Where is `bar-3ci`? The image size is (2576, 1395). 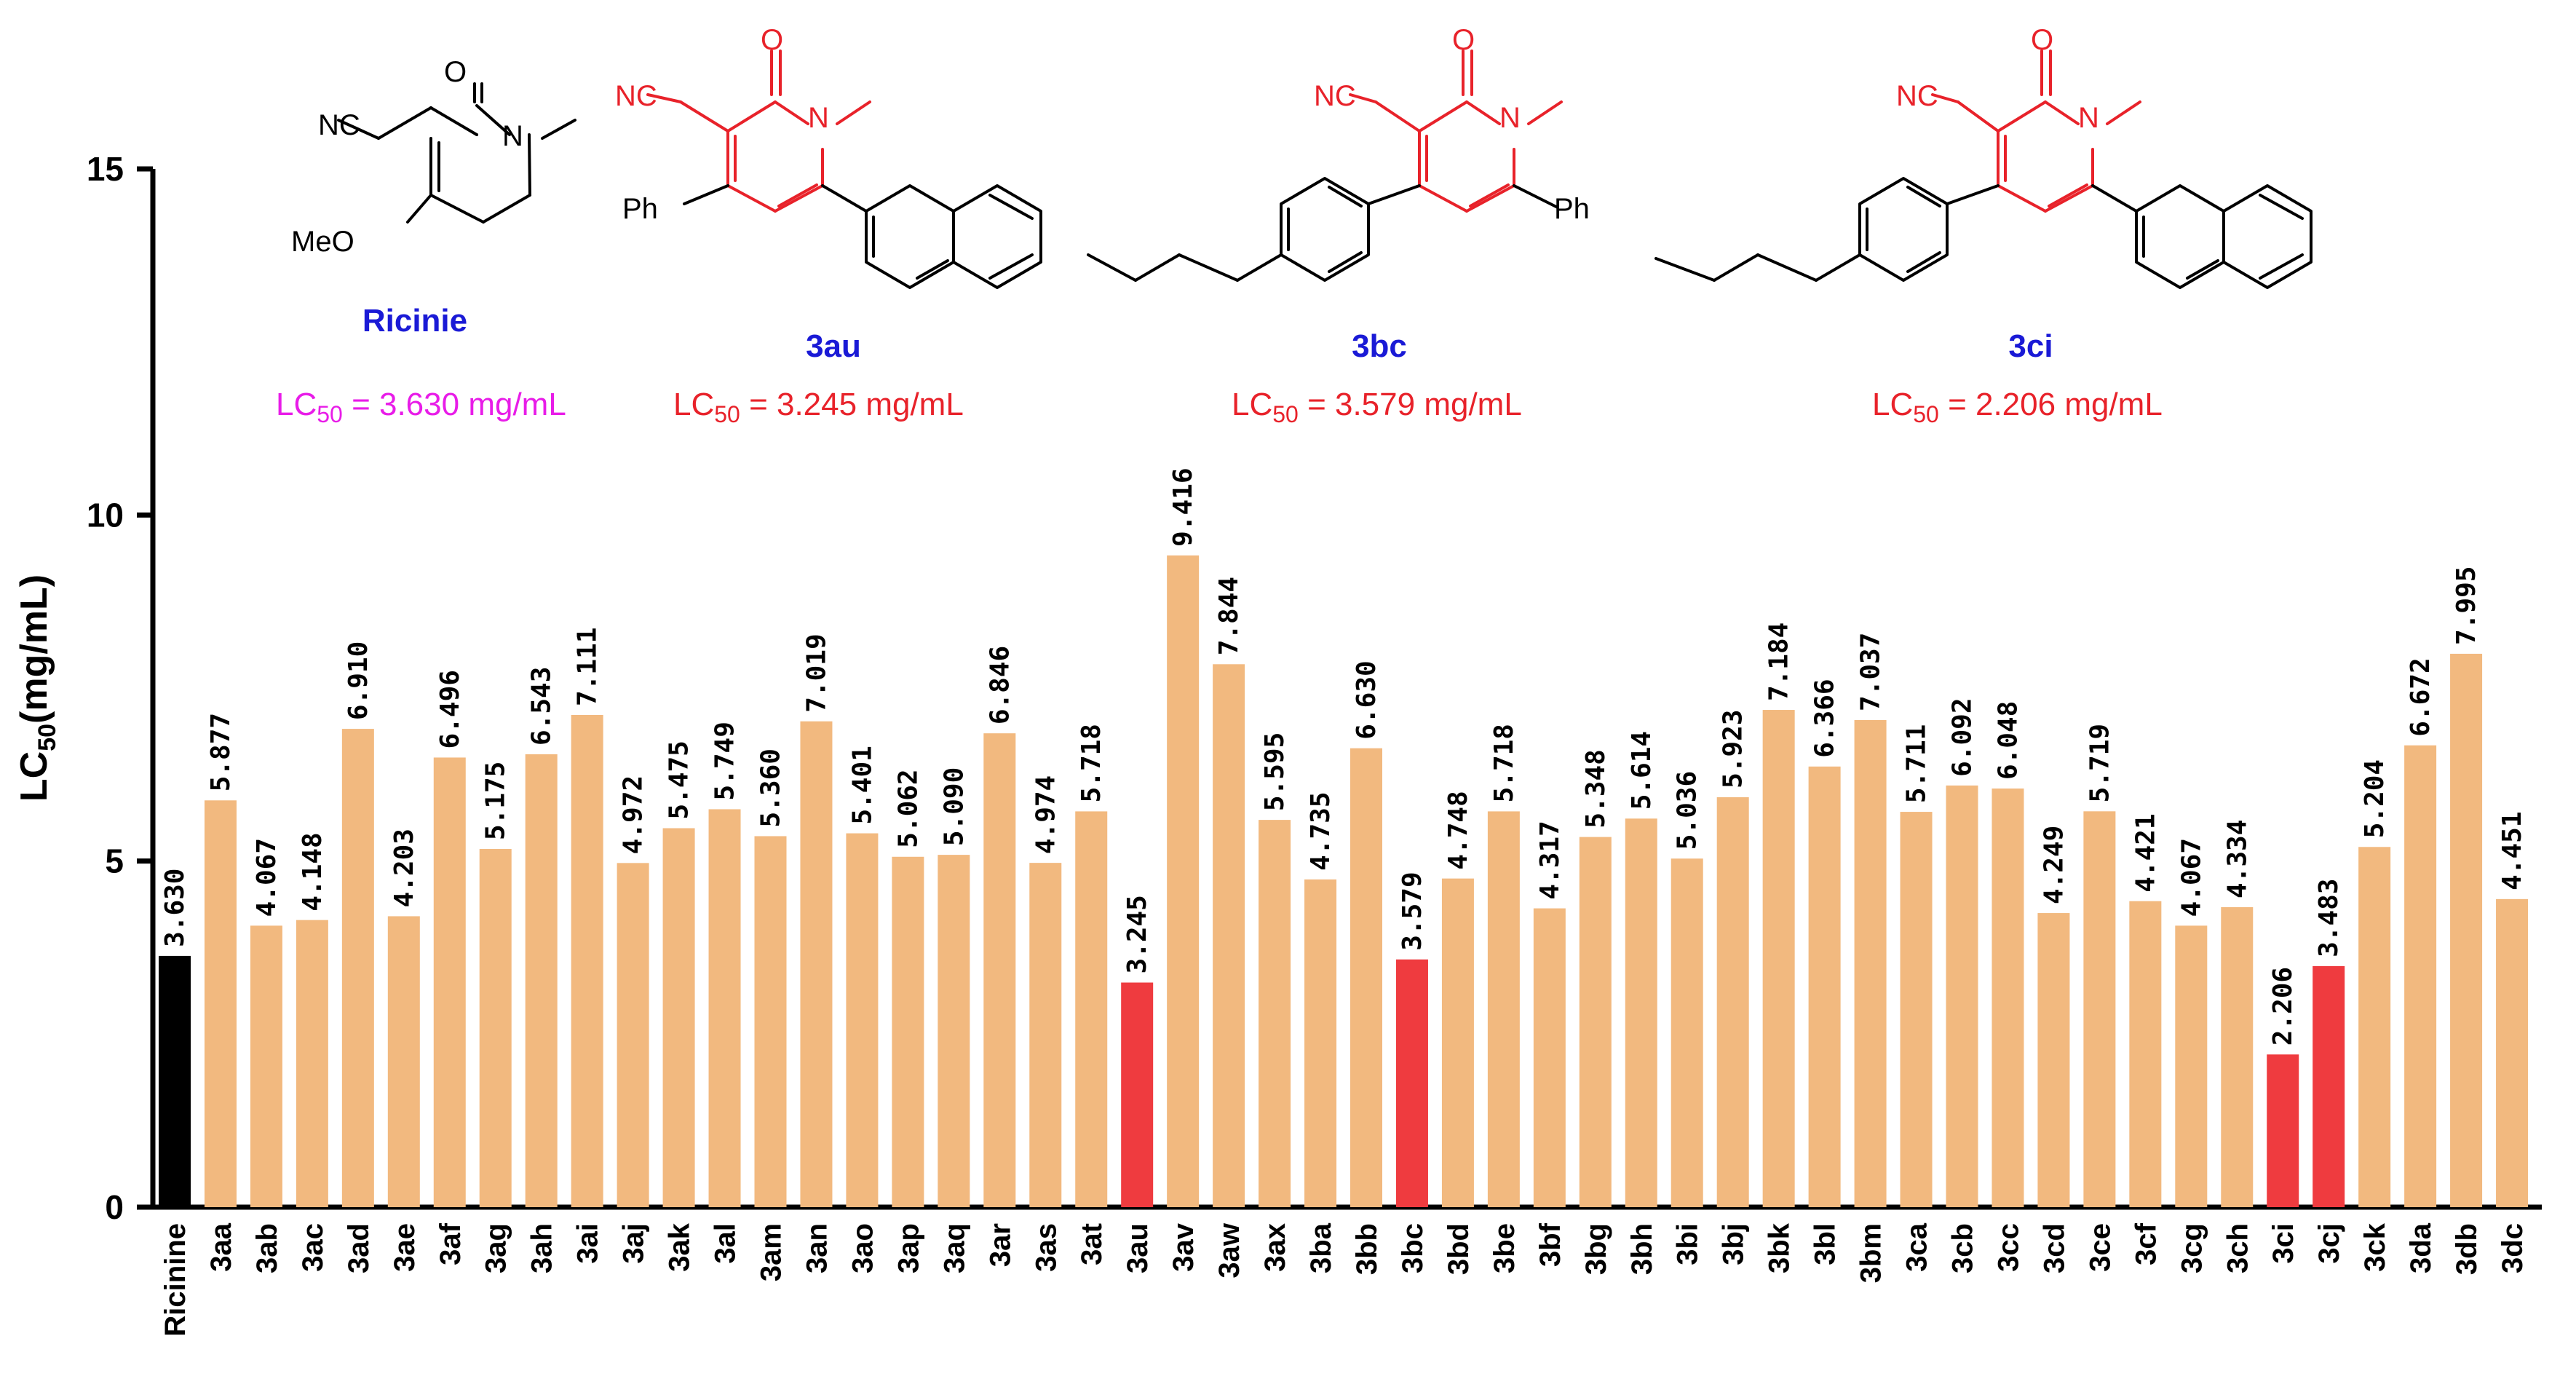 bar-3ci is located at coordinates (2283, 1130).